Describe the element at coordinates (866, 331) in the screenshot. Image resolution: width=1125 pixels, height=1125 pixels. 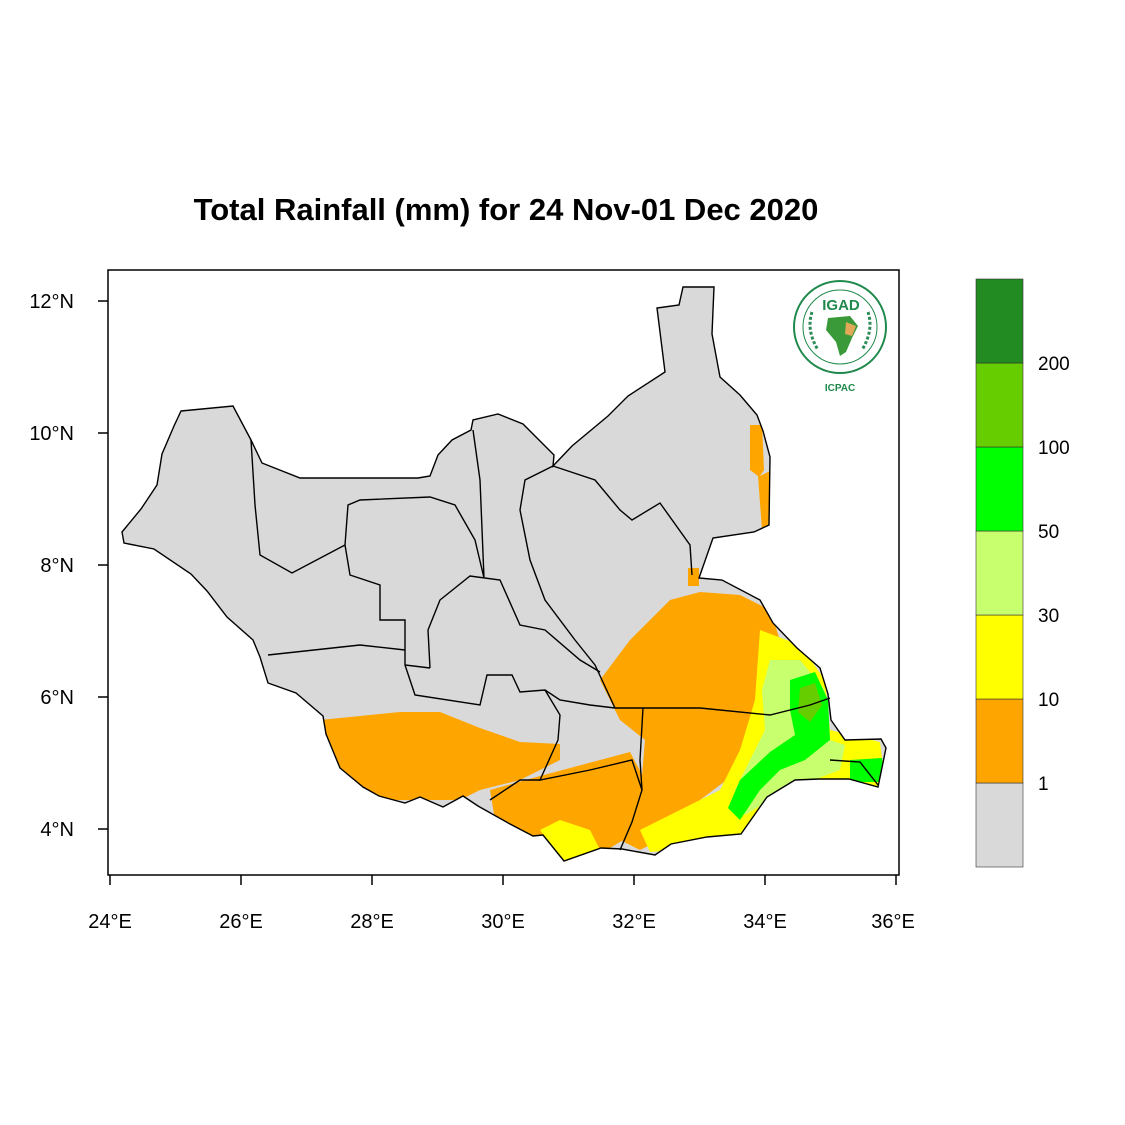
I see `laurel-right-icon` at that location.